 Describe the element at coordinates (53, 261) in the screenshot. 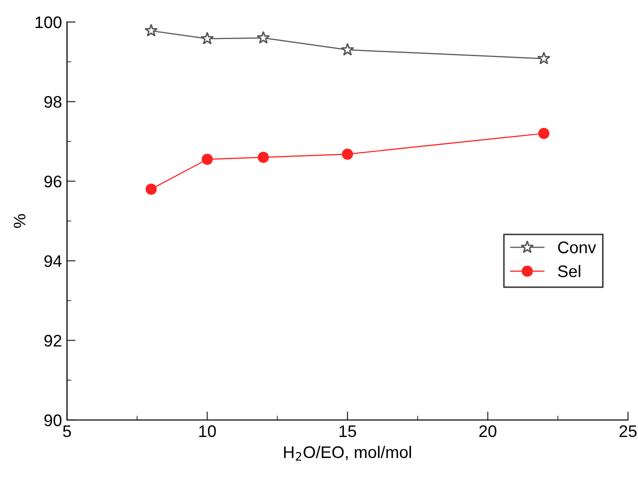

I see `y-tick-label: 94` at that location.